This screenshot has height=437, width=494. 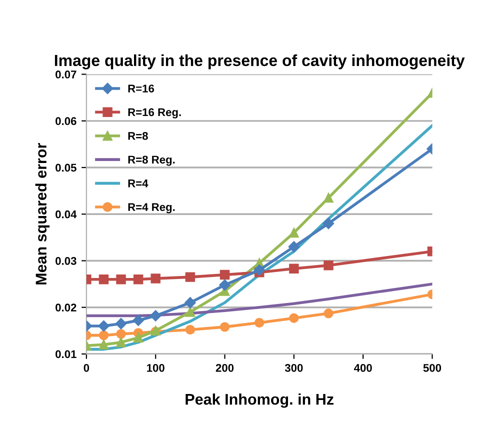 I want to click on x-axis-title: Peak Inhomog. in Hz, so click(x=260, y=400).